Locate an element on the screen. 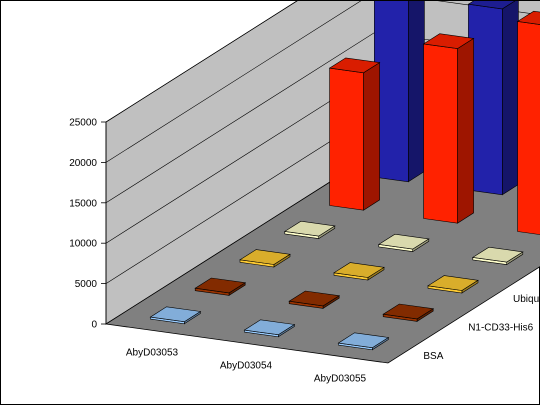 This screenshot has height=406, width=540. category-label: AbyD03053 is located at coordinates (152, 353).